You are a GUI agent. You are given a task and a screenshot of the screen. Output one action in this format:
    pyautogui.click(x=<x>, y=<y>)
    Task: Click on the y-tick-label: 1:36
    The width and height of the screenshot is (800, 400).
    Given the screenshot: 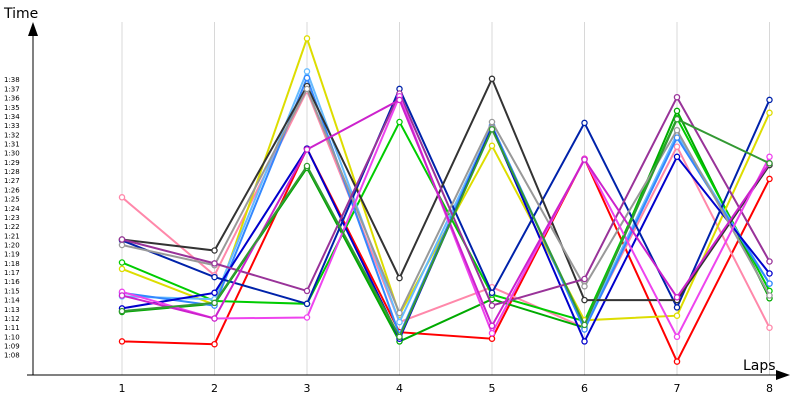 What is the action you would take?
    pyautogui.click(x=12, y=99)
    